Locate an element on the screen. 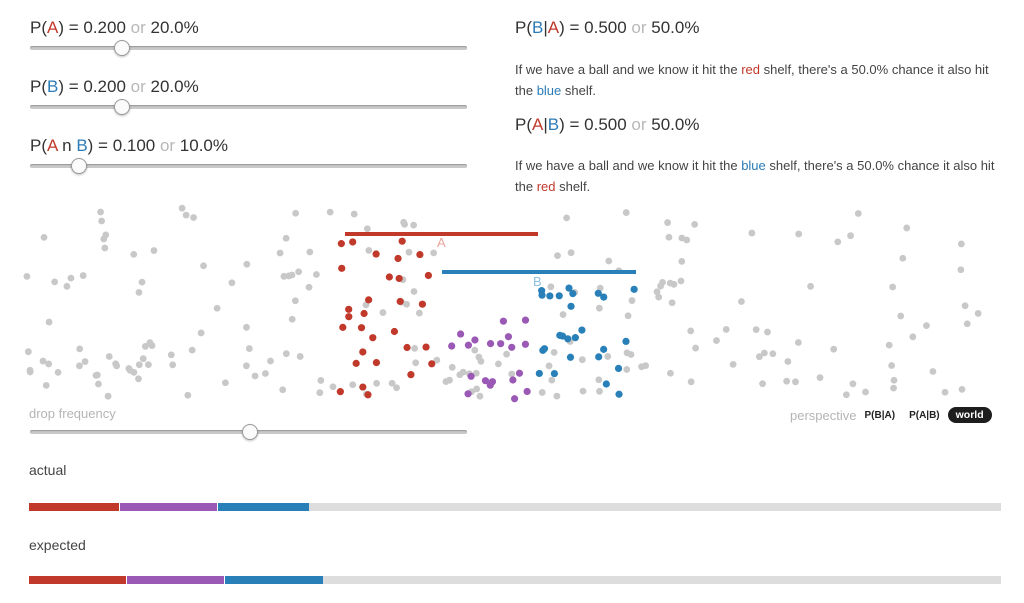  pa-slider is located at coordinates (248, 48).